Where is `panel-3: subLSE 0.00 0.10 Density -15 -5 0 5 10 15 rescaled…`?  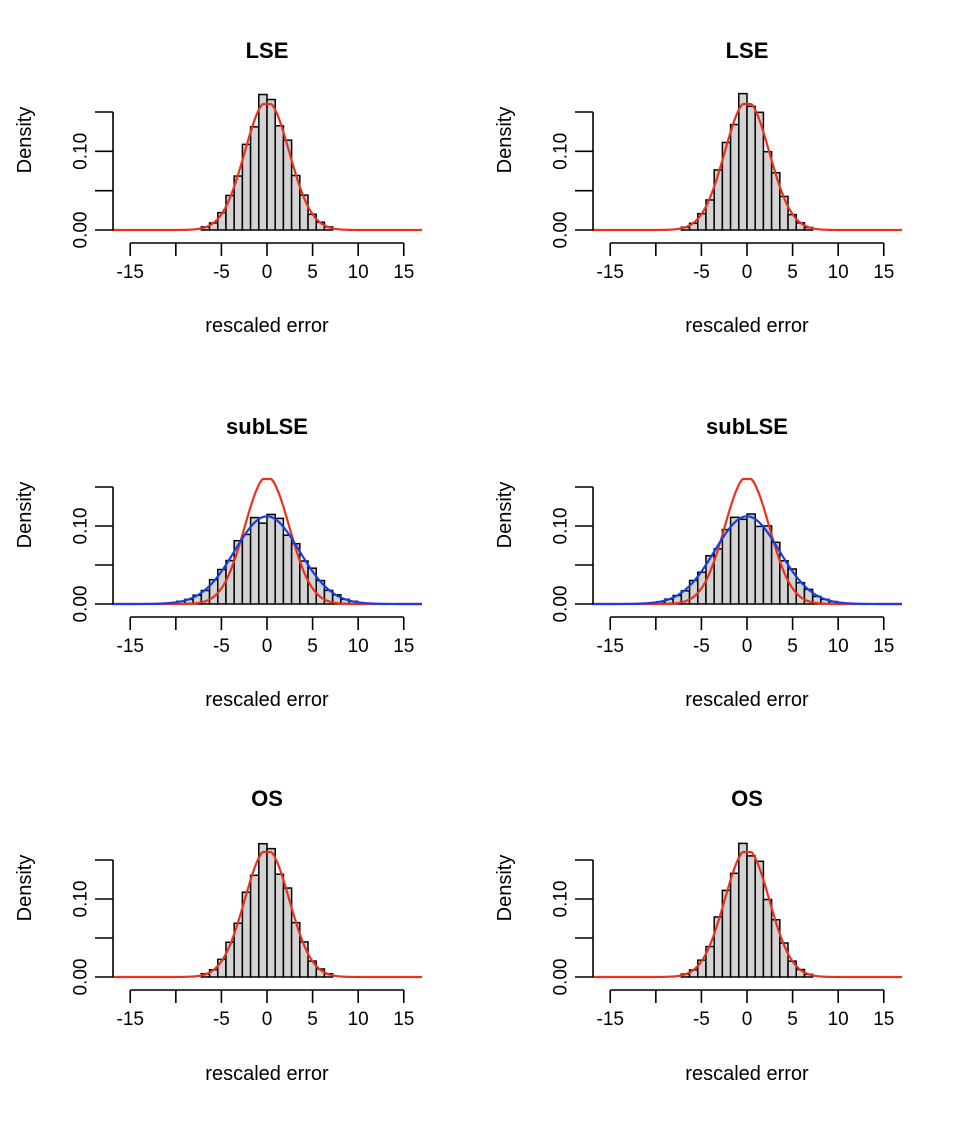 panel-3: subLSE 0.00 0.10 Density -15 -5 0 5 10 15 rescaled… is located at coordinates (218, 562).